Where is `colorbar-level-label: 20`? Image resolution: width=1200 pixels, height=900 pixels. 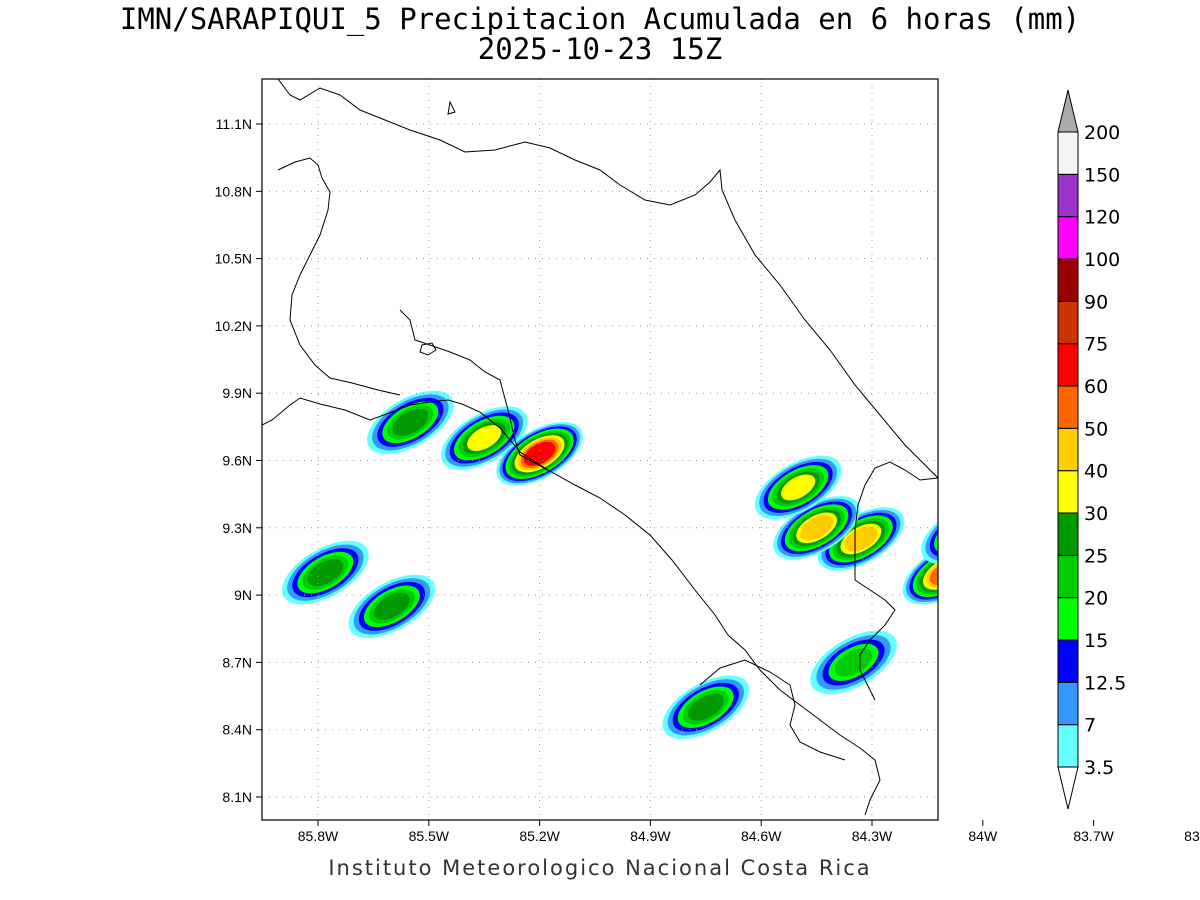 colorbar-level-label: 20 is located at coordinates (1096, 599).